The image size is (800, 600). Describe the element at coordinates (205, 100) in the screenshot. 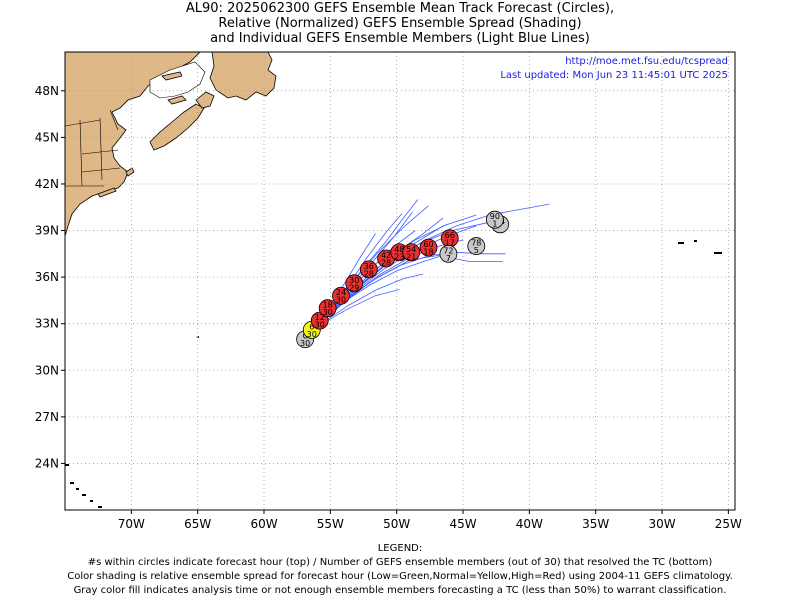

I see `land-cape-breton` at that location.